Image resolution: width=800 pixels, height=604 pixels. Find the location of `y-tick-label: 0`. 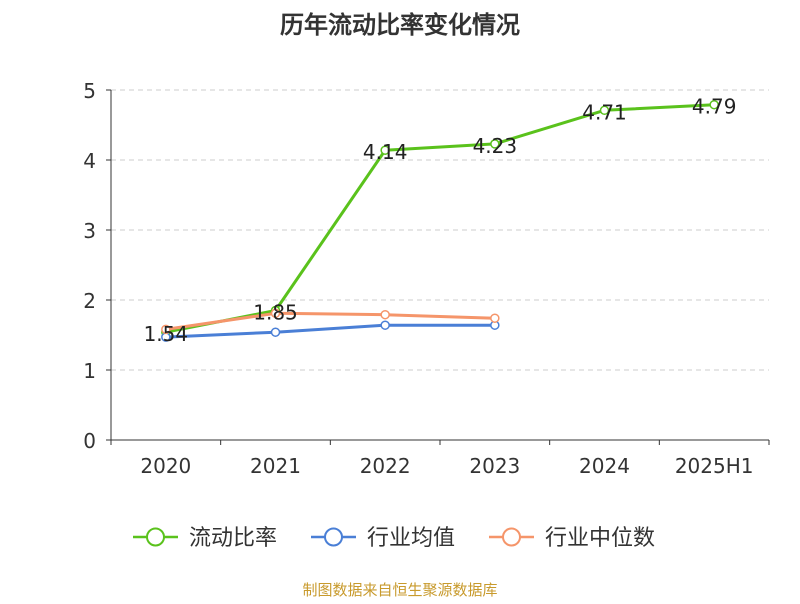

y-tick-label: 0 is located at coordinates (89, 441).